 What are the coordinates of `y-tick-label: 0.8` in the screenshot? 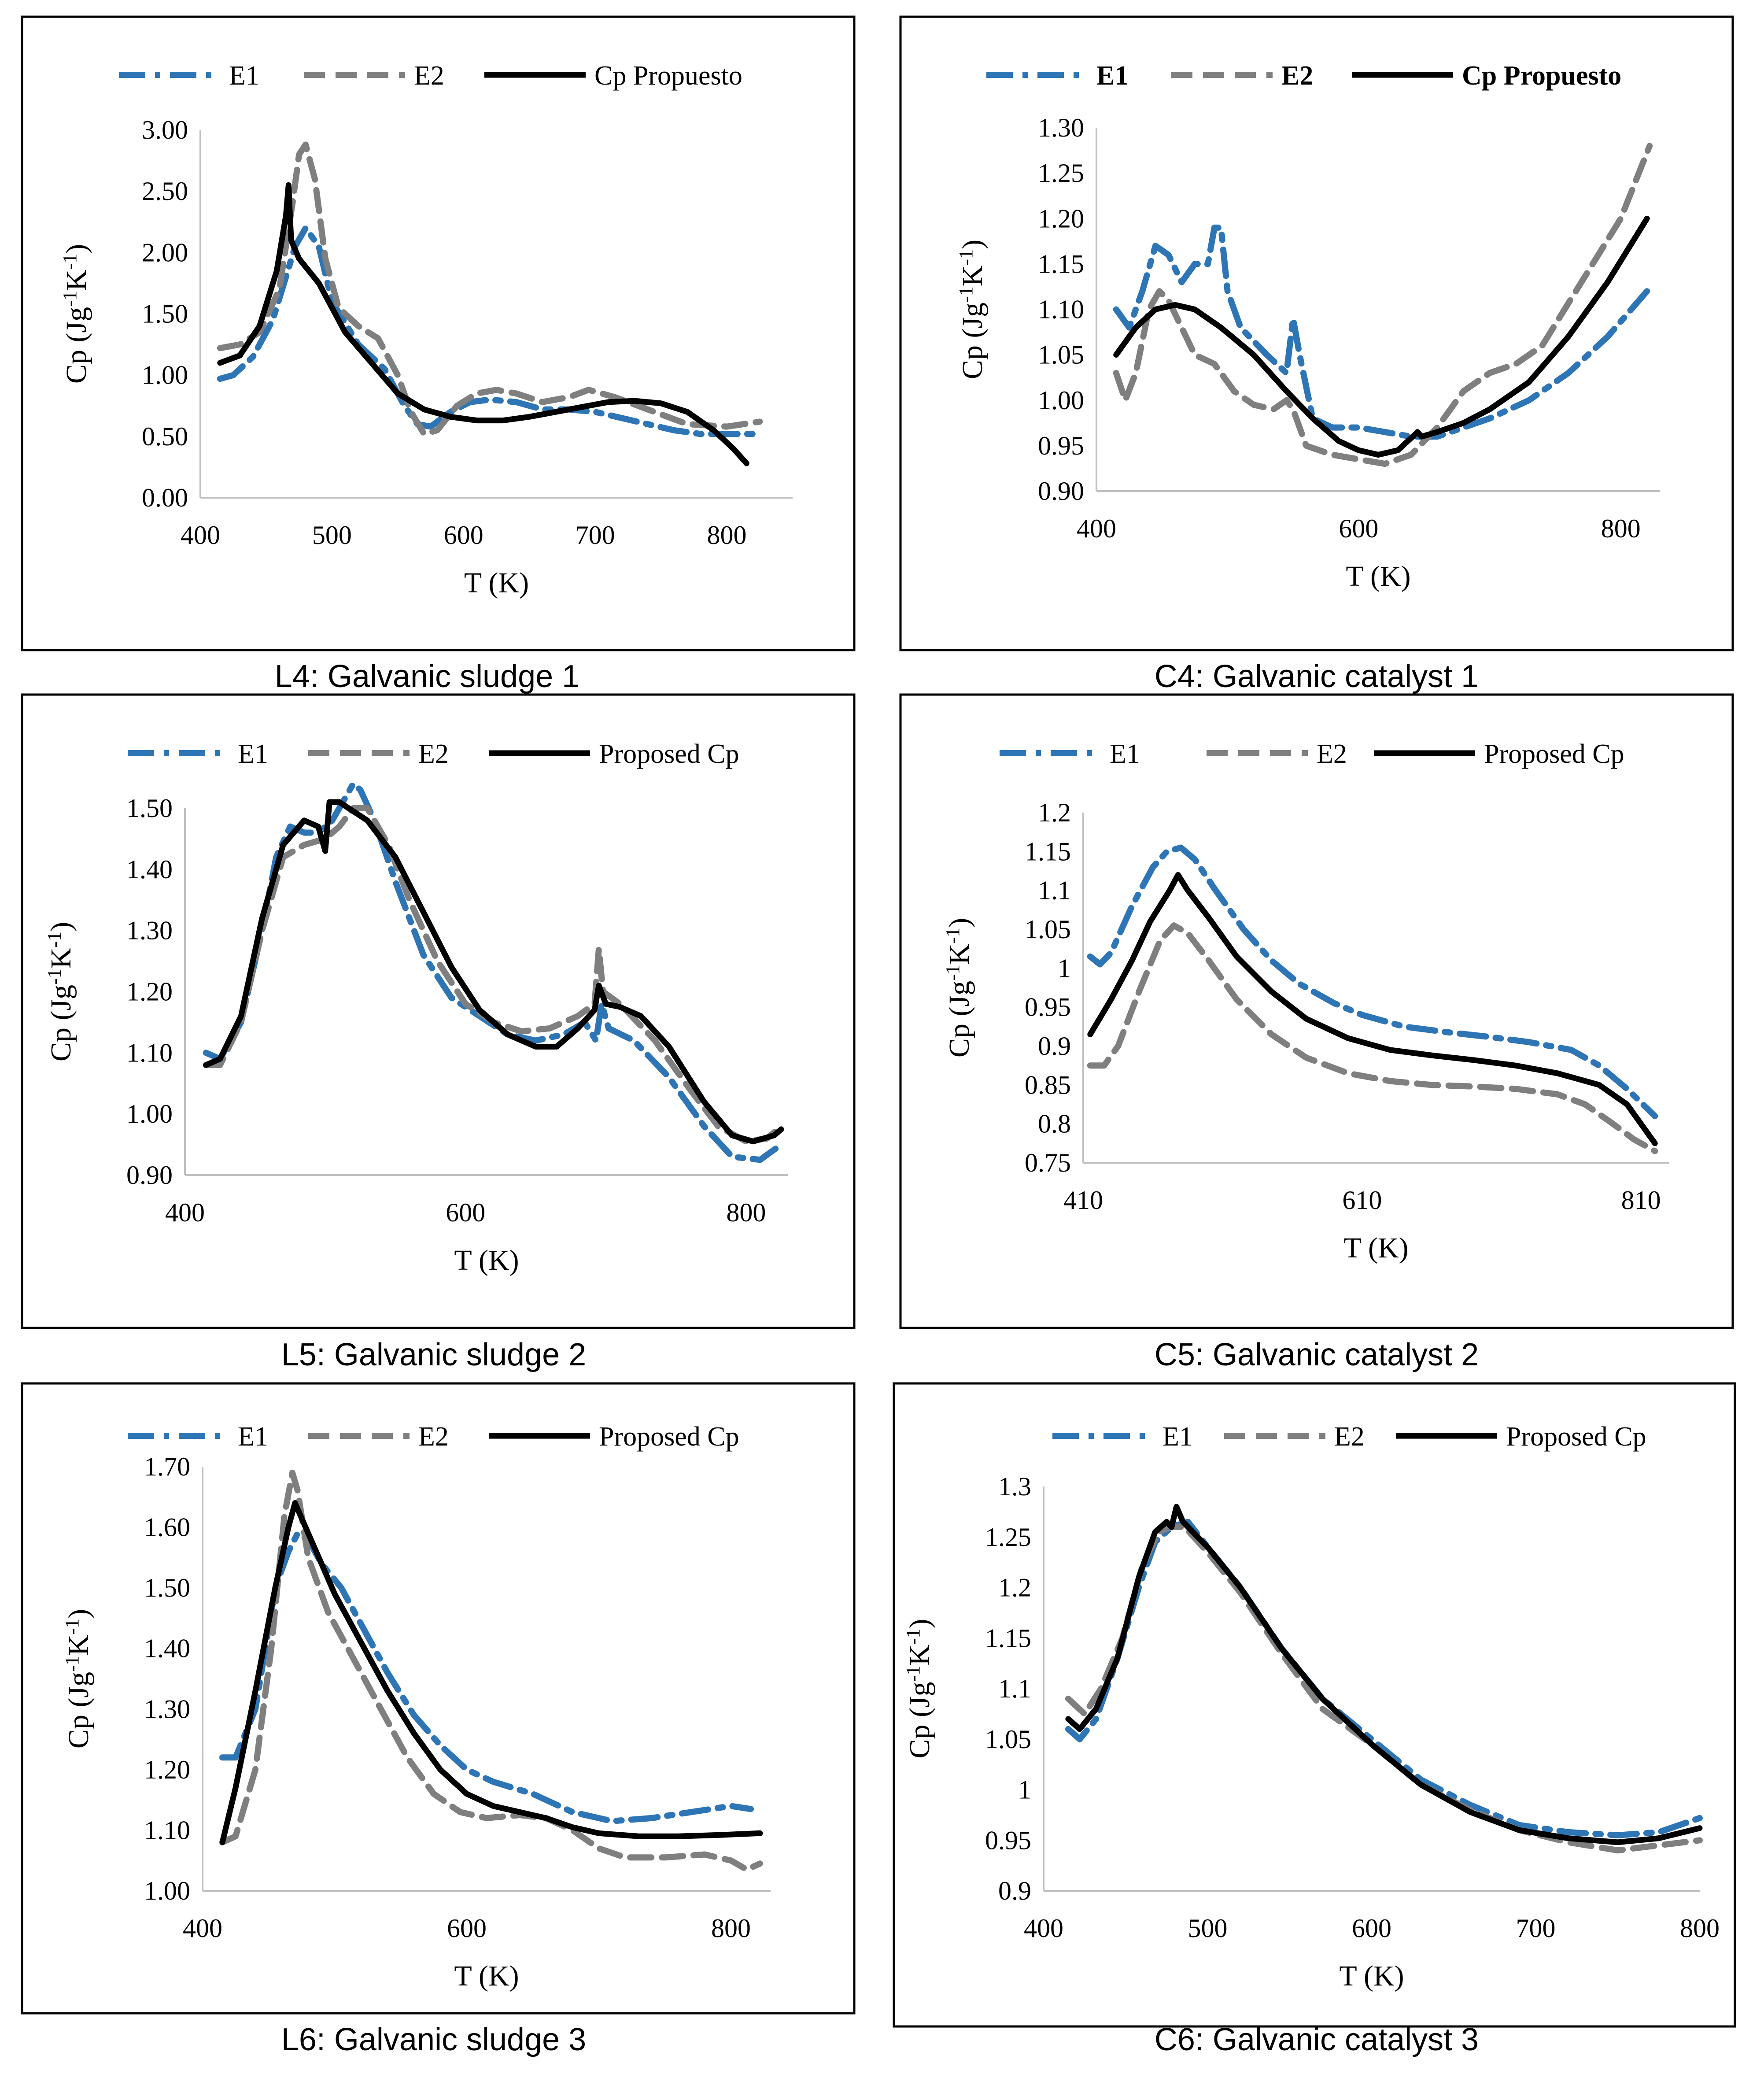 It's located at (1054, 1124).